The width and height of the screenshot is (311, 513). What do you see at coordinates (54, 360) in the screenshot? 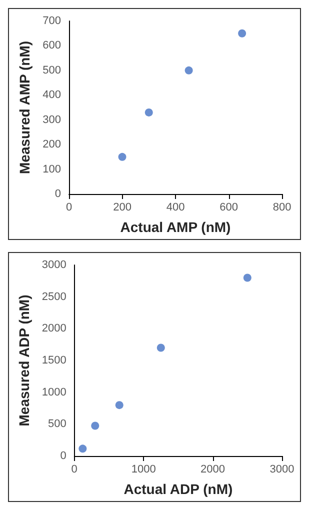
I see `y-tick-label: 1500` at bounding box center [54, 360].